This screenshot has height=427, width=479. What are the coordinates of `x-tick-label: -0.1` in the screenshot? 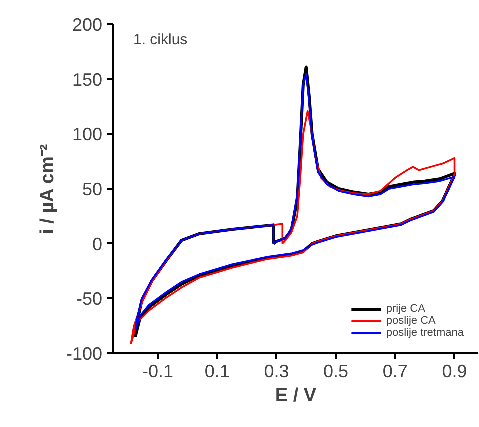 It's located at (158, 372).